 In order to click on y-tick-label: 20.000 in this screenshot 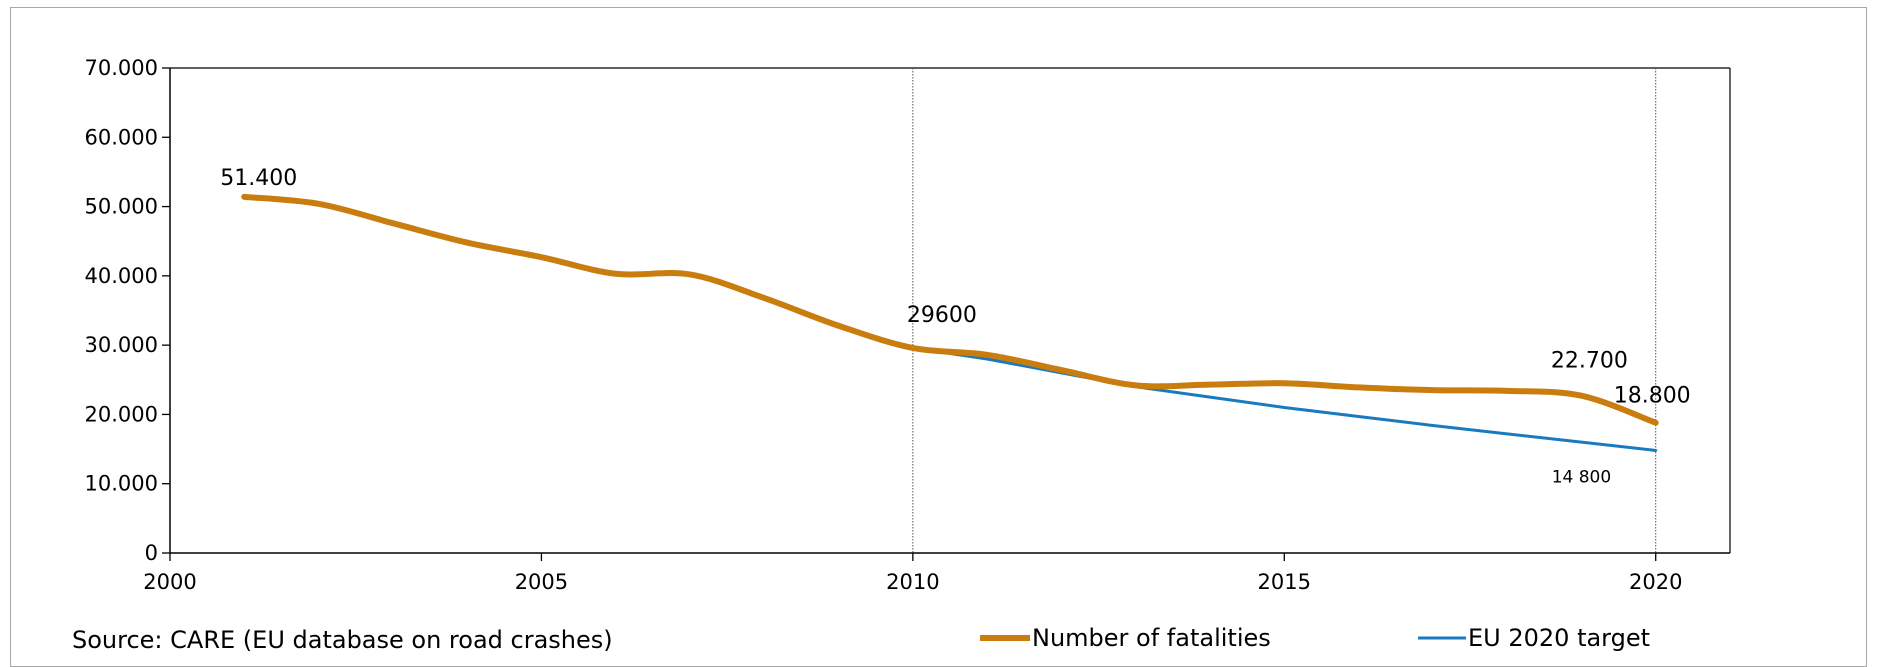, I will do `click(121, 414)`.